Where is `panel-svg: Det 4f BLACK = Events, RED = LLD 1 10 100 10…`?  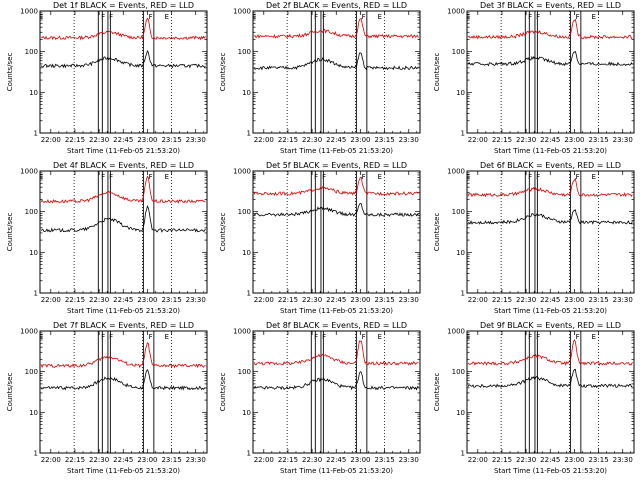 panel-svg: Det 4f BLACK = Events, RED = LLD 1 10 100 10… is located at coordinates (107, 238).